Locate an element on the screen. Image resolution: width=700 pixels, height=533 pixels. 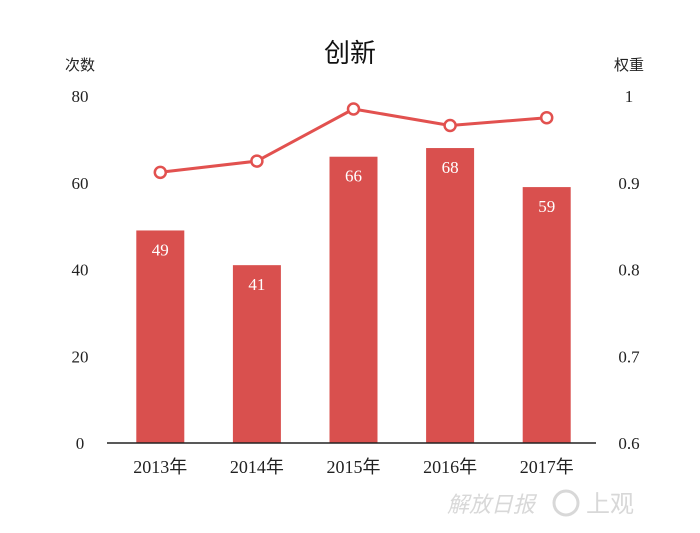
right-tick-label: 0.9 is located at coordinates (628, 183).